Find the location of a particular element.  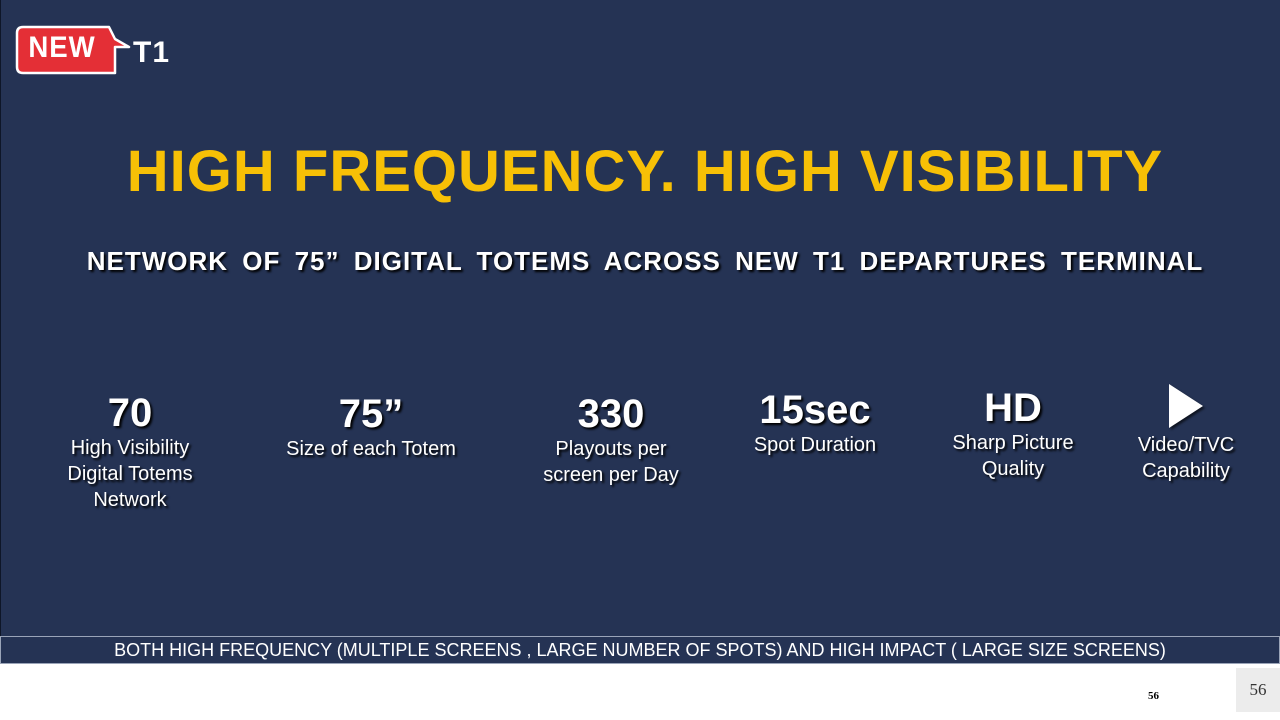

logo-new-text: NEW is located at coordinates (62, 47).